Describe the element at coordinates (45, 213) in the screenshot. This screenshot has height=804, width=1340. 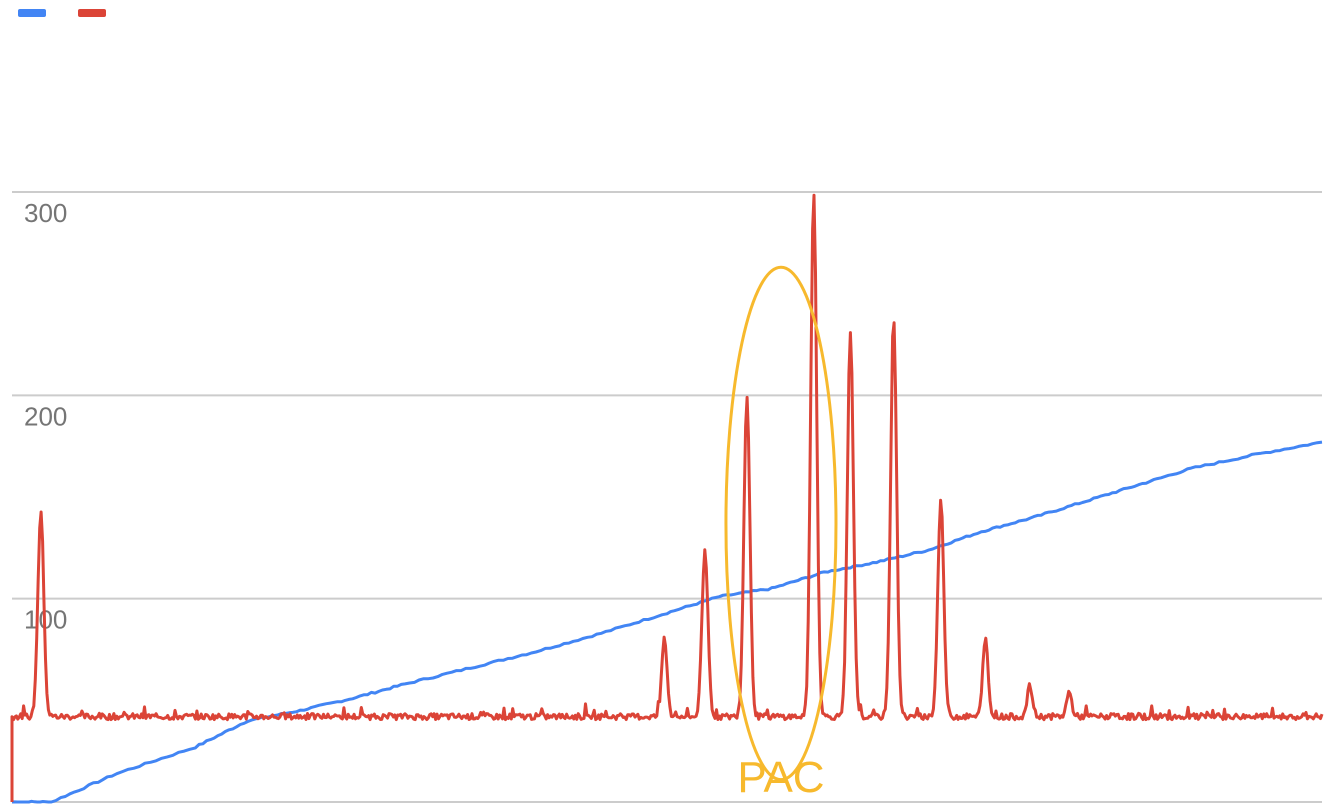
I see `y-tick-label: 300` at that location.